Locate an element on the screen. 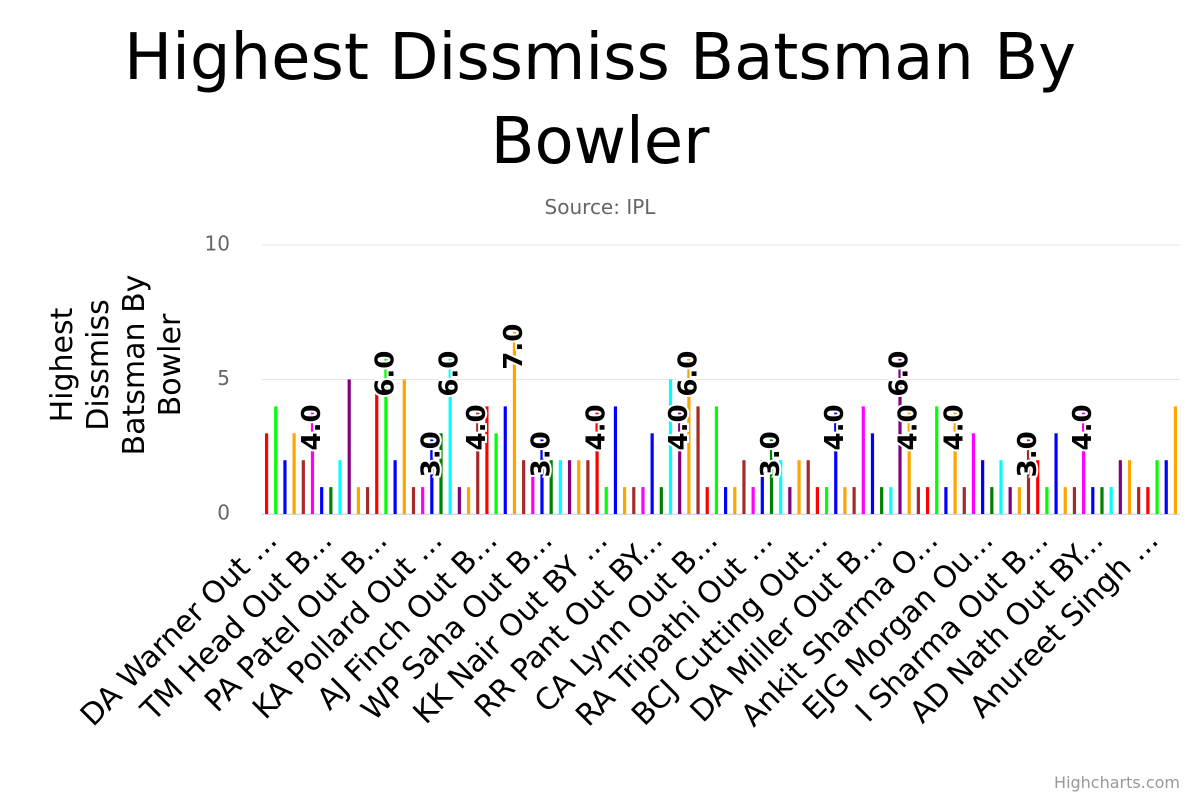  data-label: 7.0 is located at coordinates (514, 347).